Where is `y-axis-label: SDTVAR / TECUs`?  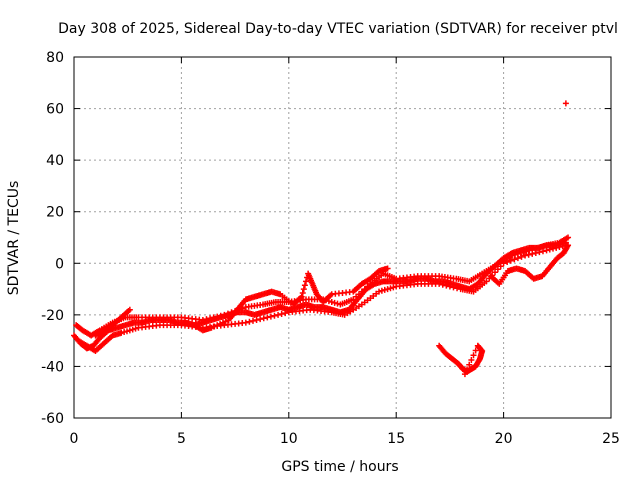
y-axis-label: SDTVAR / TECUs is located at coordinates (14, 238).